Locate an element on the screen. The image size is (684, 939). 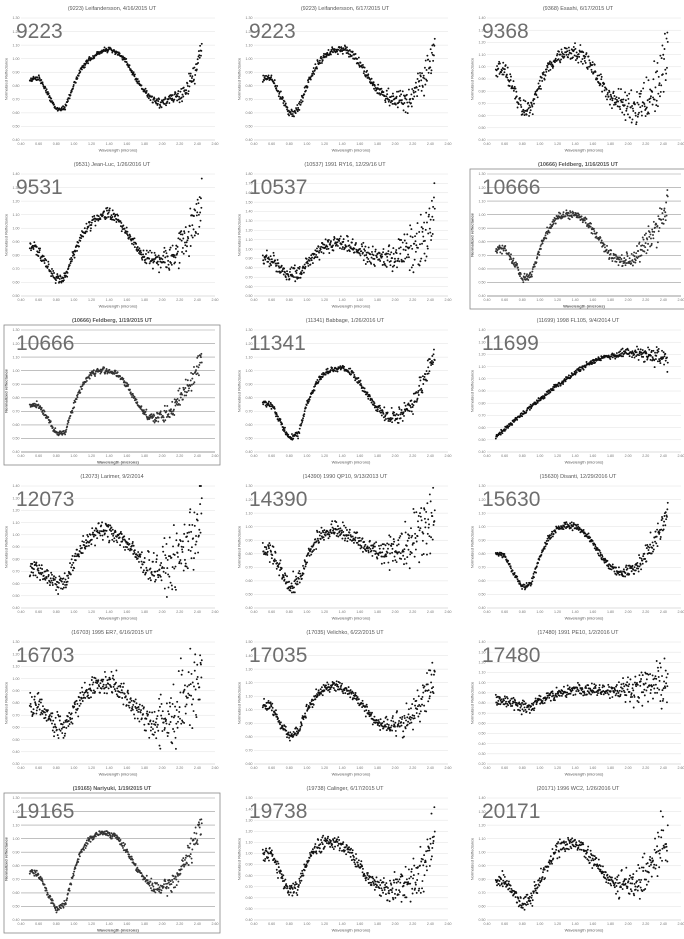
asteroid-number: 9223 is located at coordinates (39, 31).